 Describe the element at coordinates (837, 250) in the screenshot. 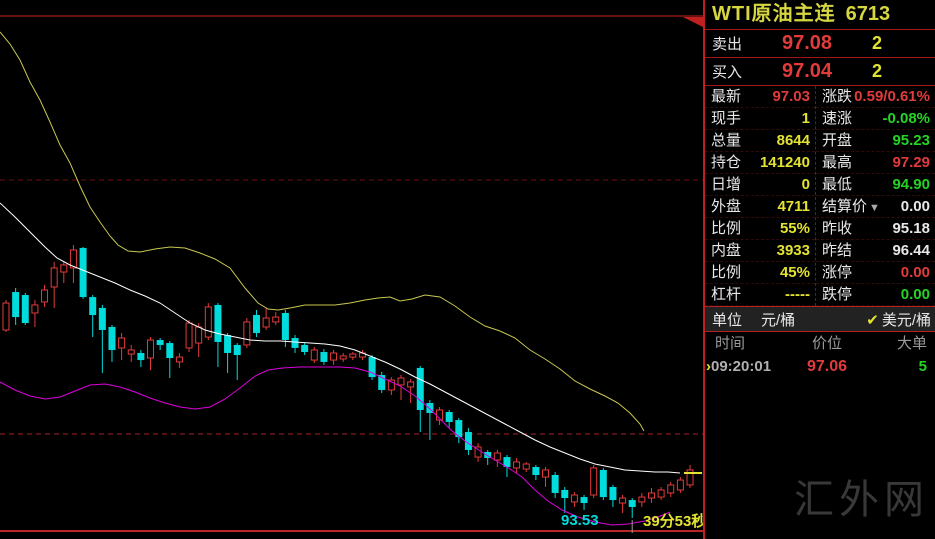

I see `stat-label: 昨结` at that location.